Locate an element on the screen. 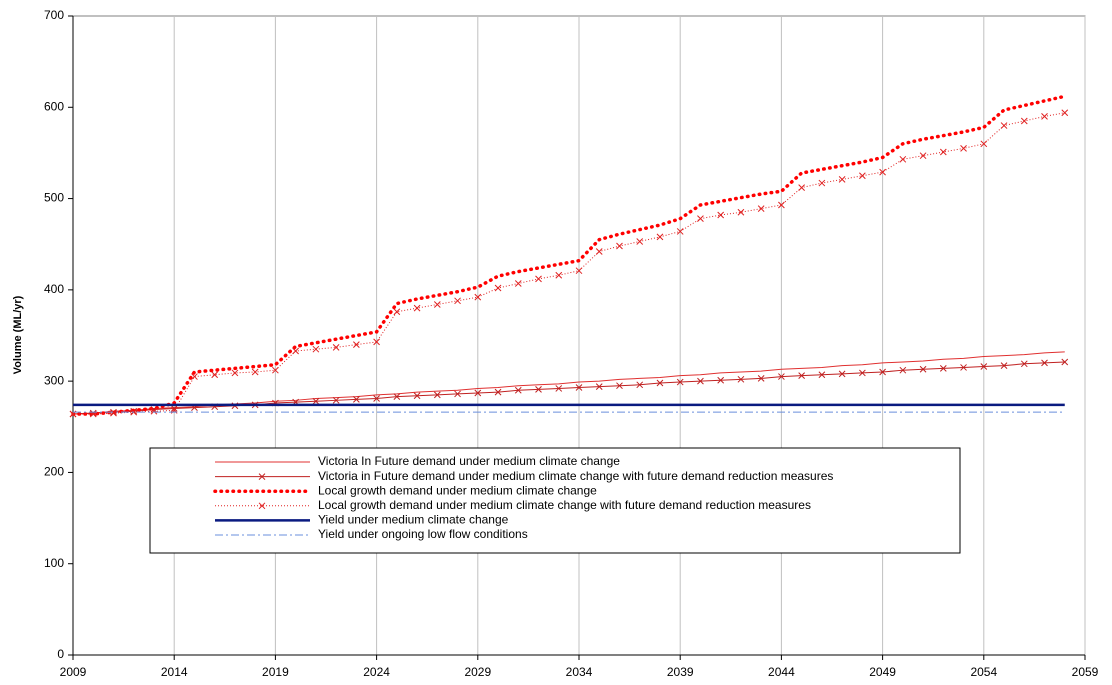  x-tick-label: 2034 is located at coordinates (579, 672).